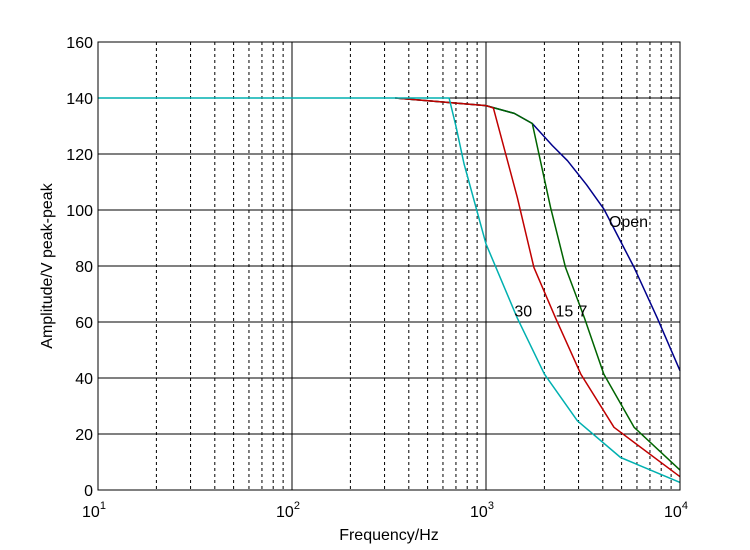  What do you see at coordinates (84, 323) in the screenshot?
I see `y-tick-label: 60` at bounding box center [84, 323].